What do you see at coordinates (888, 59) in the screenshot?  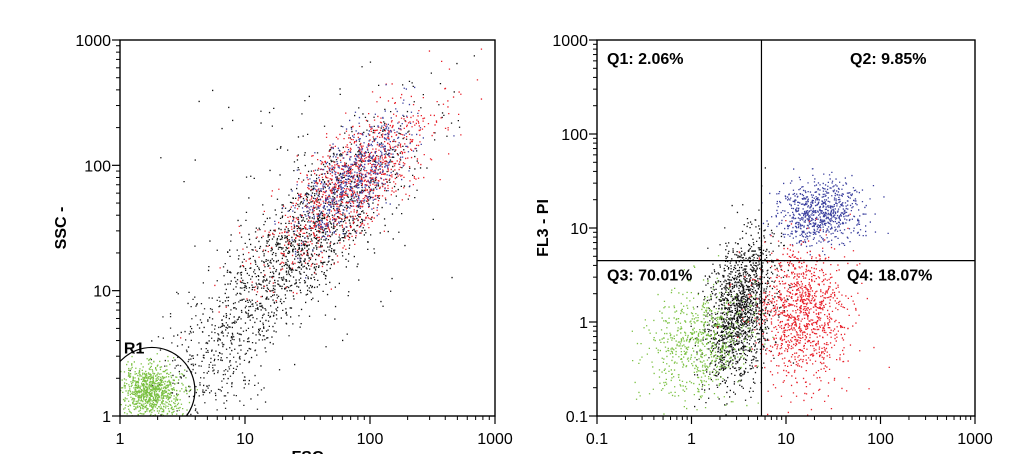 I see `quadrant-label-2: Q2: 9.85%` at bounding box center [888, 59].